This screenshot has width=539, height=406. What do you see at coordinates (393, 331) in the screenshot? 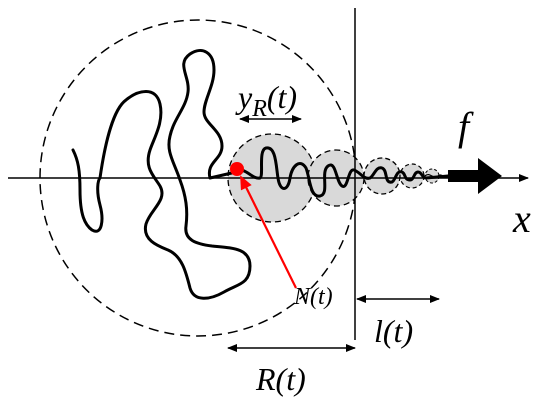
I see `l-label: l(t)` at bounding box center [393, 331].